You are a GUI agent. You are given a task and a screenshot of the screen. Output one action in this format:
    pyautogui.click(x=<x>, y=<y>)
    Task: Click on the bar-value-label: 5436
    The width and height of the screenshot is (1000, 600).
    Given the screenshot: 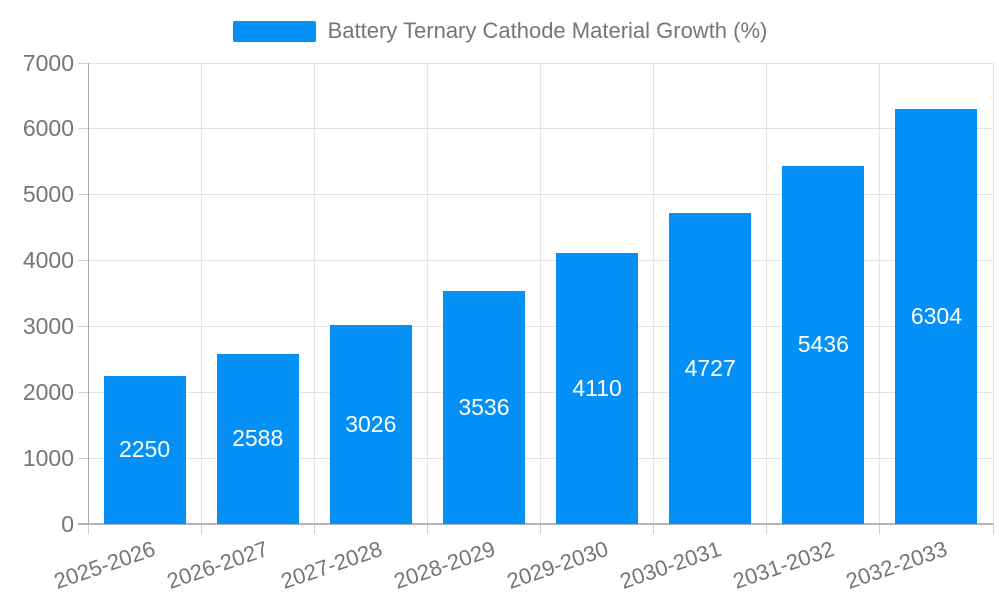 What is the action you would take?
    pyautogui.click(x=823, y=344)
    